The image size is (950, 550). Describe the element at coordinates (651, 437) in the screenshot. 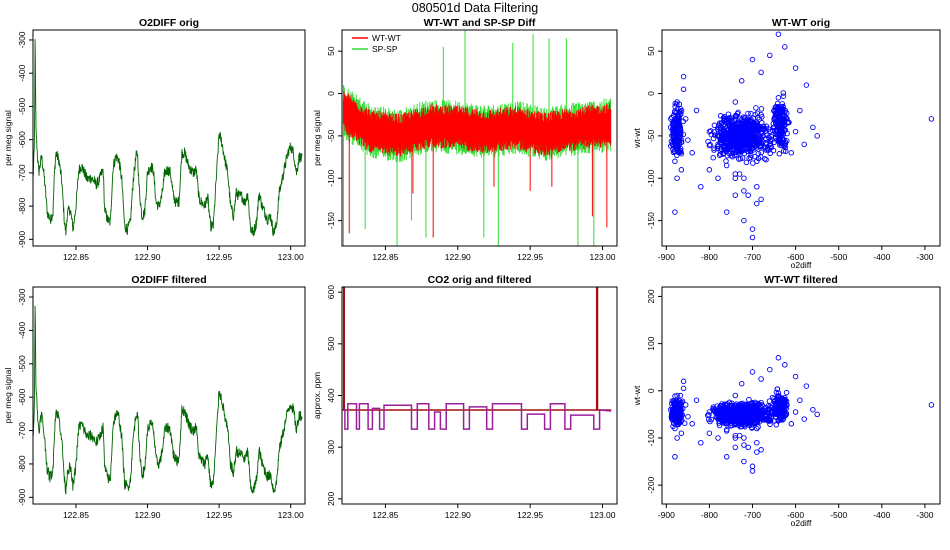

I see `y-tick-label: -100` at that location.